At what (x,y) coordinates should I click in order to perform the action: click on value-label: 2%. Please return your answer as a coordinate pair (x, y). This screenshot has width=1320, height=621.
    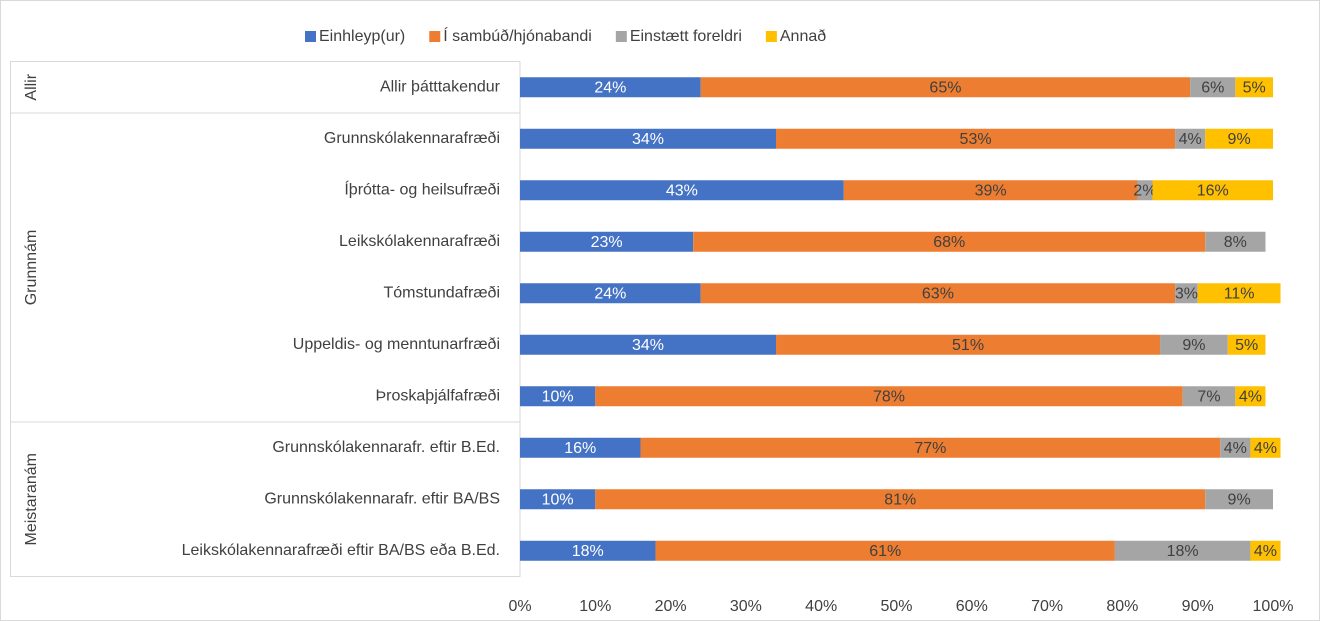
    Looking at the image, I should click on (1144, 190).